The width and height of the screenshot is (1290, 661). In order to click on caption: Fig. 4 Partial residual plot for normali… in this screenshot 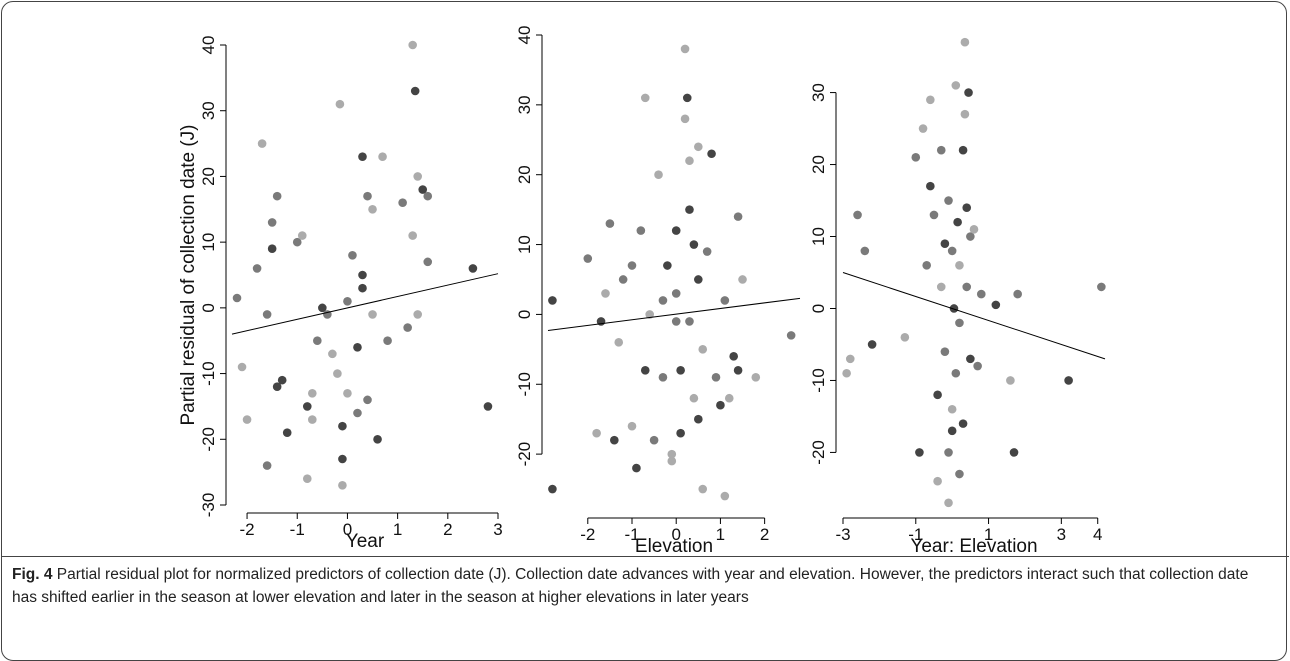, I will do `click(632, 586)`.